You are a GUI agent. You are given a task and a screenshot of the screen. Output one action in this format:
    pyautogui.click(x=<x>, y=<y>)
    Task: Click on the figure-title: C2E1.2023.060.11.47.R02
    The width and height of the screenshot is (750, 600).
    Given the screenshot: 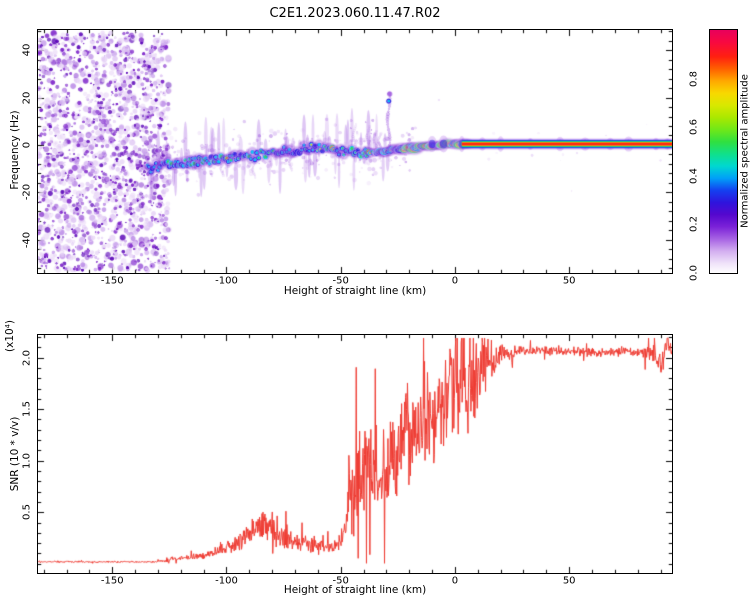 What is the action you would take?
    pyautogui.click(x=355, y=13)
    